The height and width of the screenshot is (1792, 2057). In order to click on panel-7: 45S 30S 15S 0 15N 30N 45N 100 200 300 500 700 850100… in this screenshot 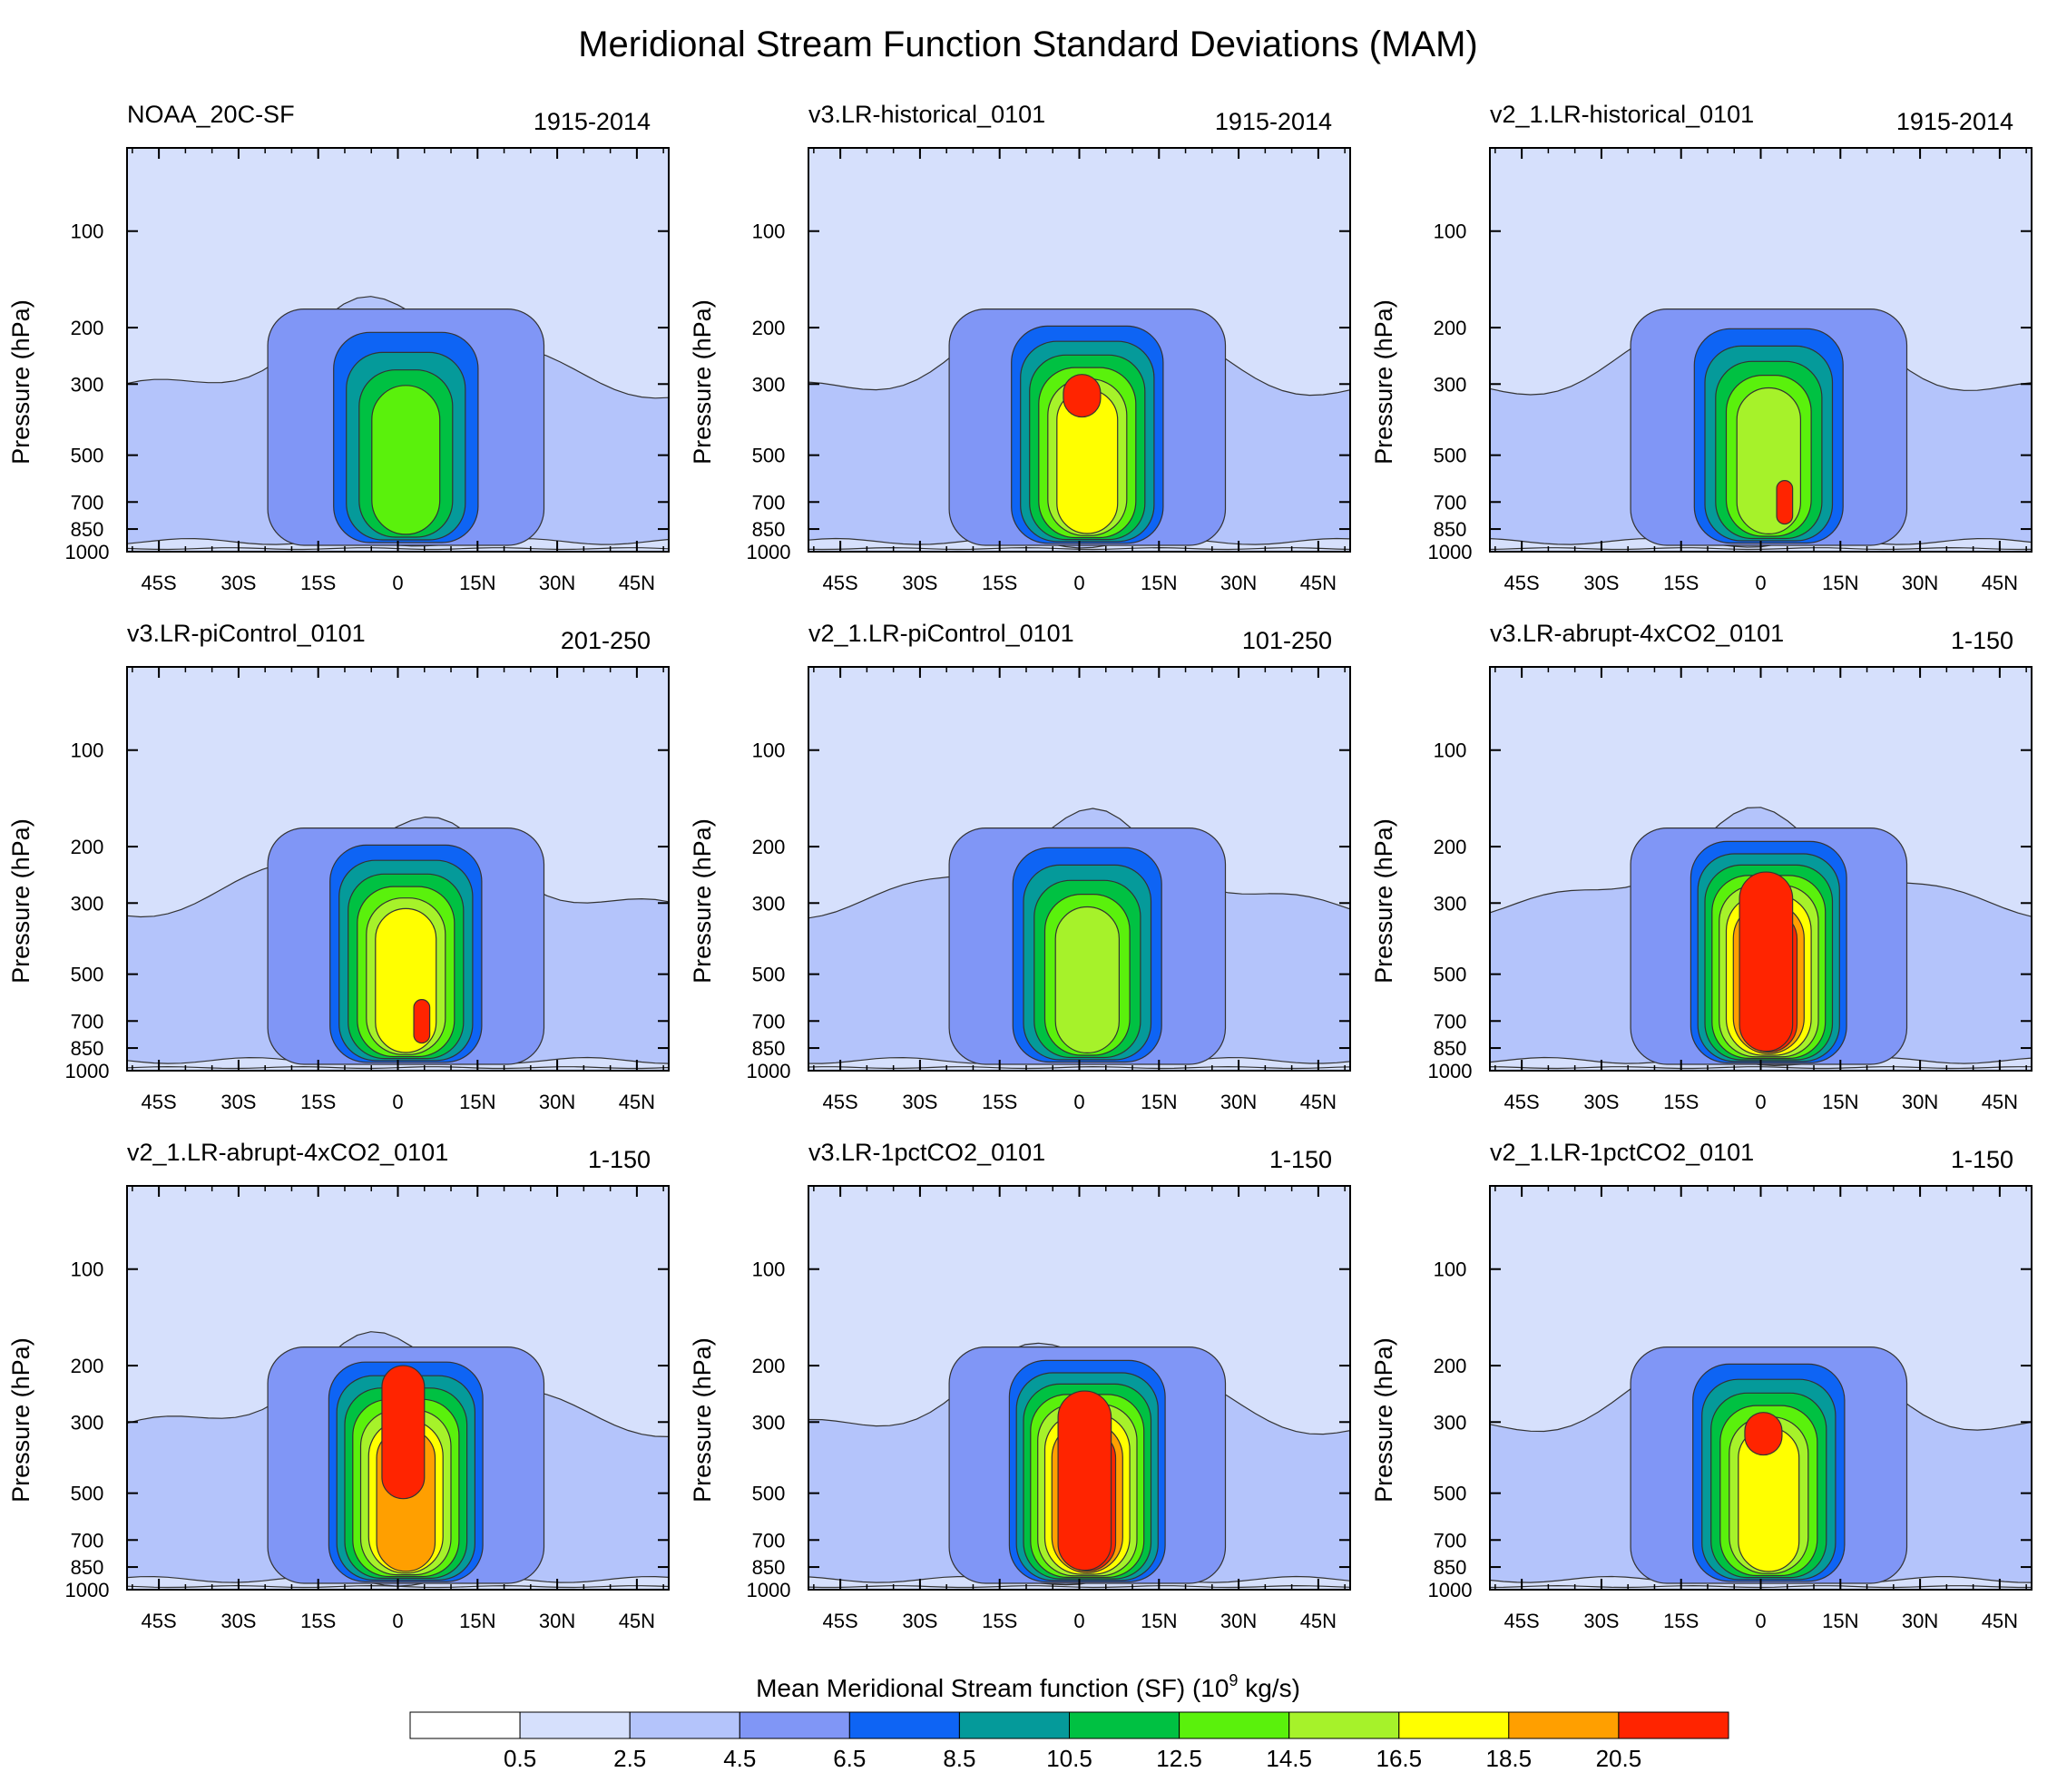, I will do `click(339, 1385)`.